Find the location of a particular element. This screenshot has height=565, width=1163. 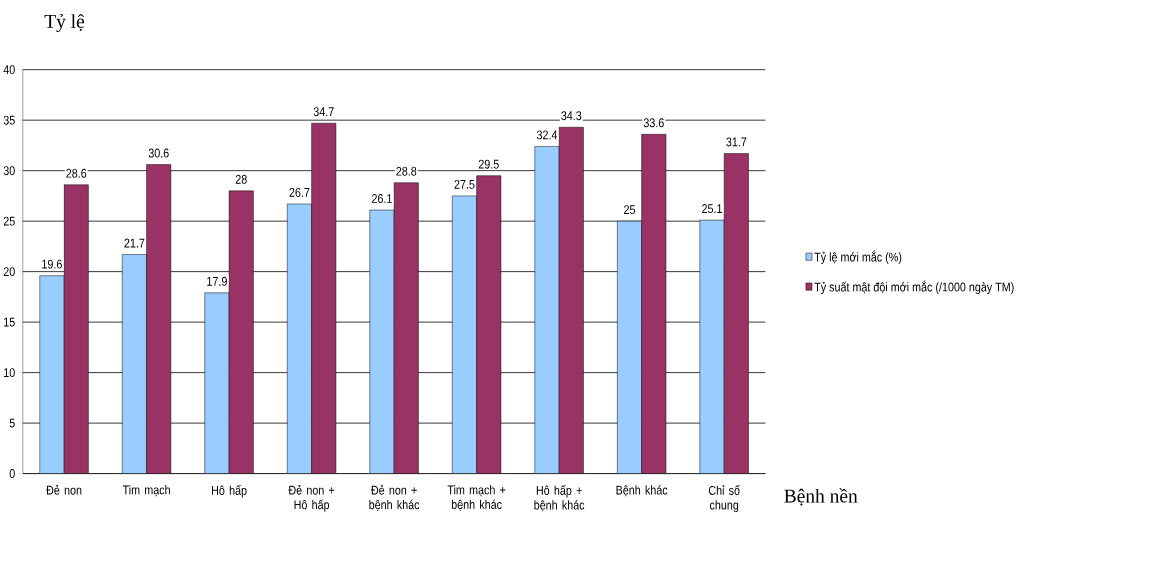

data-label: 29.5 is located at coordinates (488, 164).